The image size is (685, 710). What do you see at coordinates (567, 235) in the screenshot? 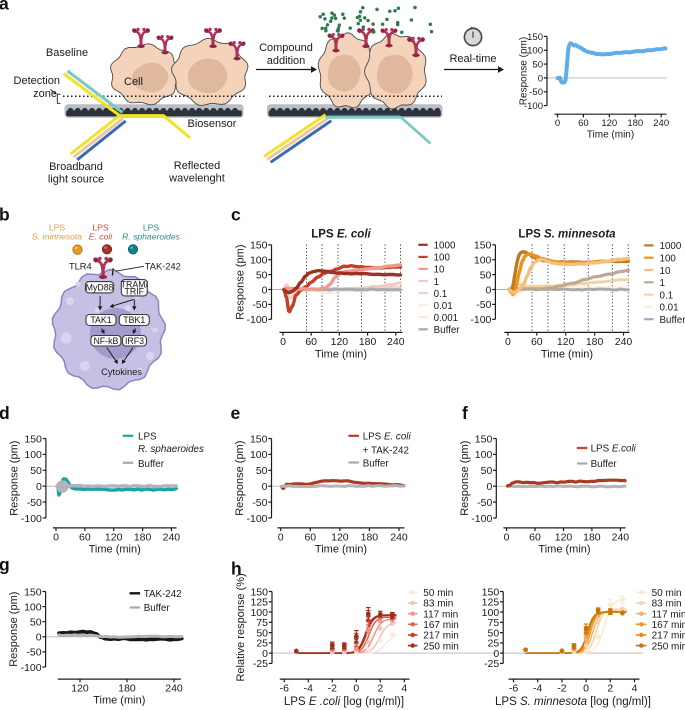
I see `svg-text: LPS S. minnesota` at bounding box center [567, 235].